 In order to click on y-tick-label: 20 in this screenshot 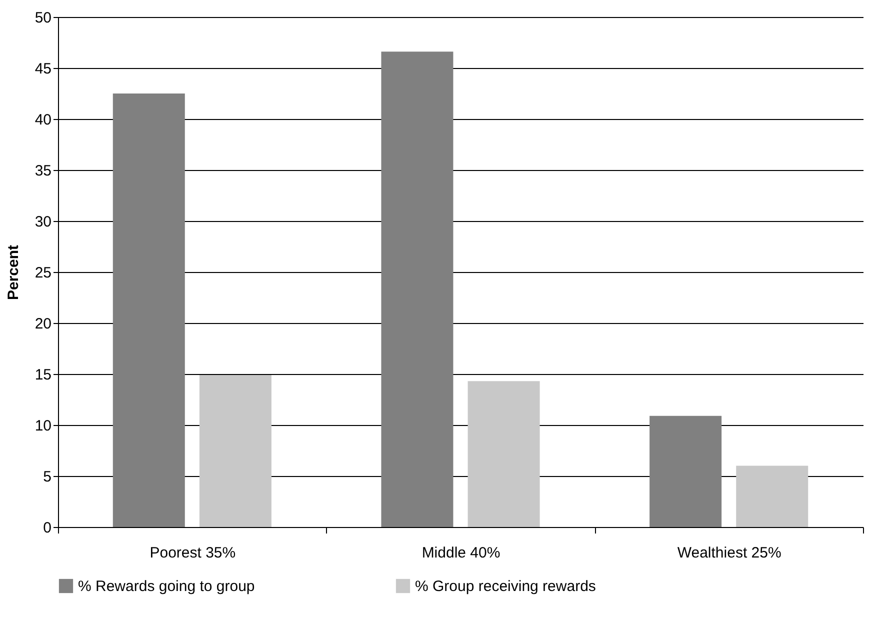, I will do `click(43, 324)`.